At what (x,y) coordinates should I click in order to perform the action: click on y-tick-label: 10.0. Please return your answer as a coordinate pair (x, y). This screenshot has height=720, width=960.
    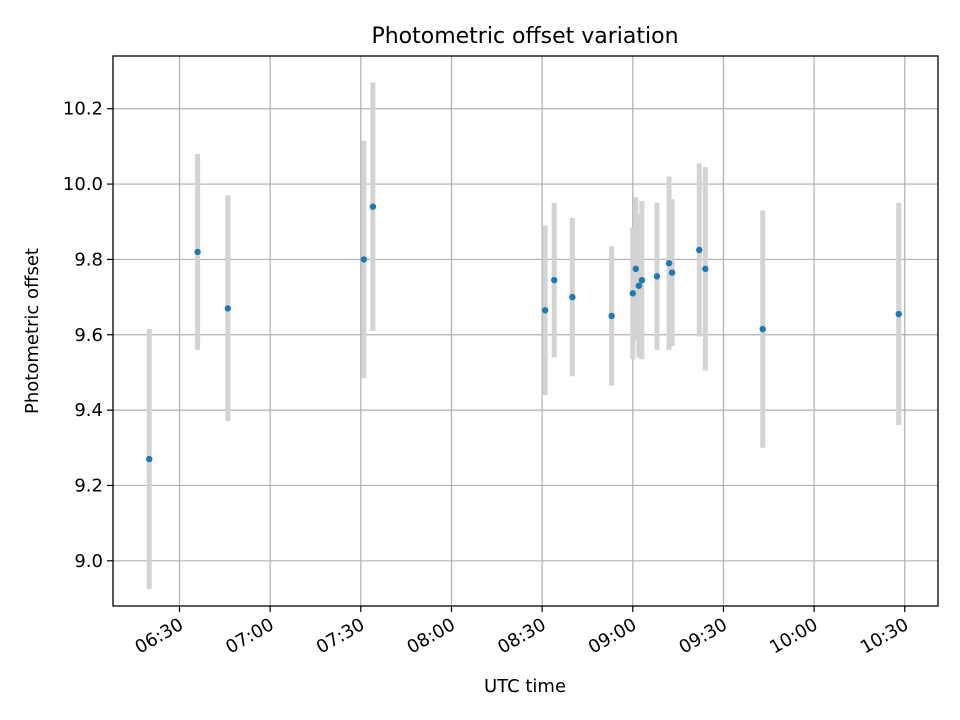
    Looking at the image, I should click on (83, 184).